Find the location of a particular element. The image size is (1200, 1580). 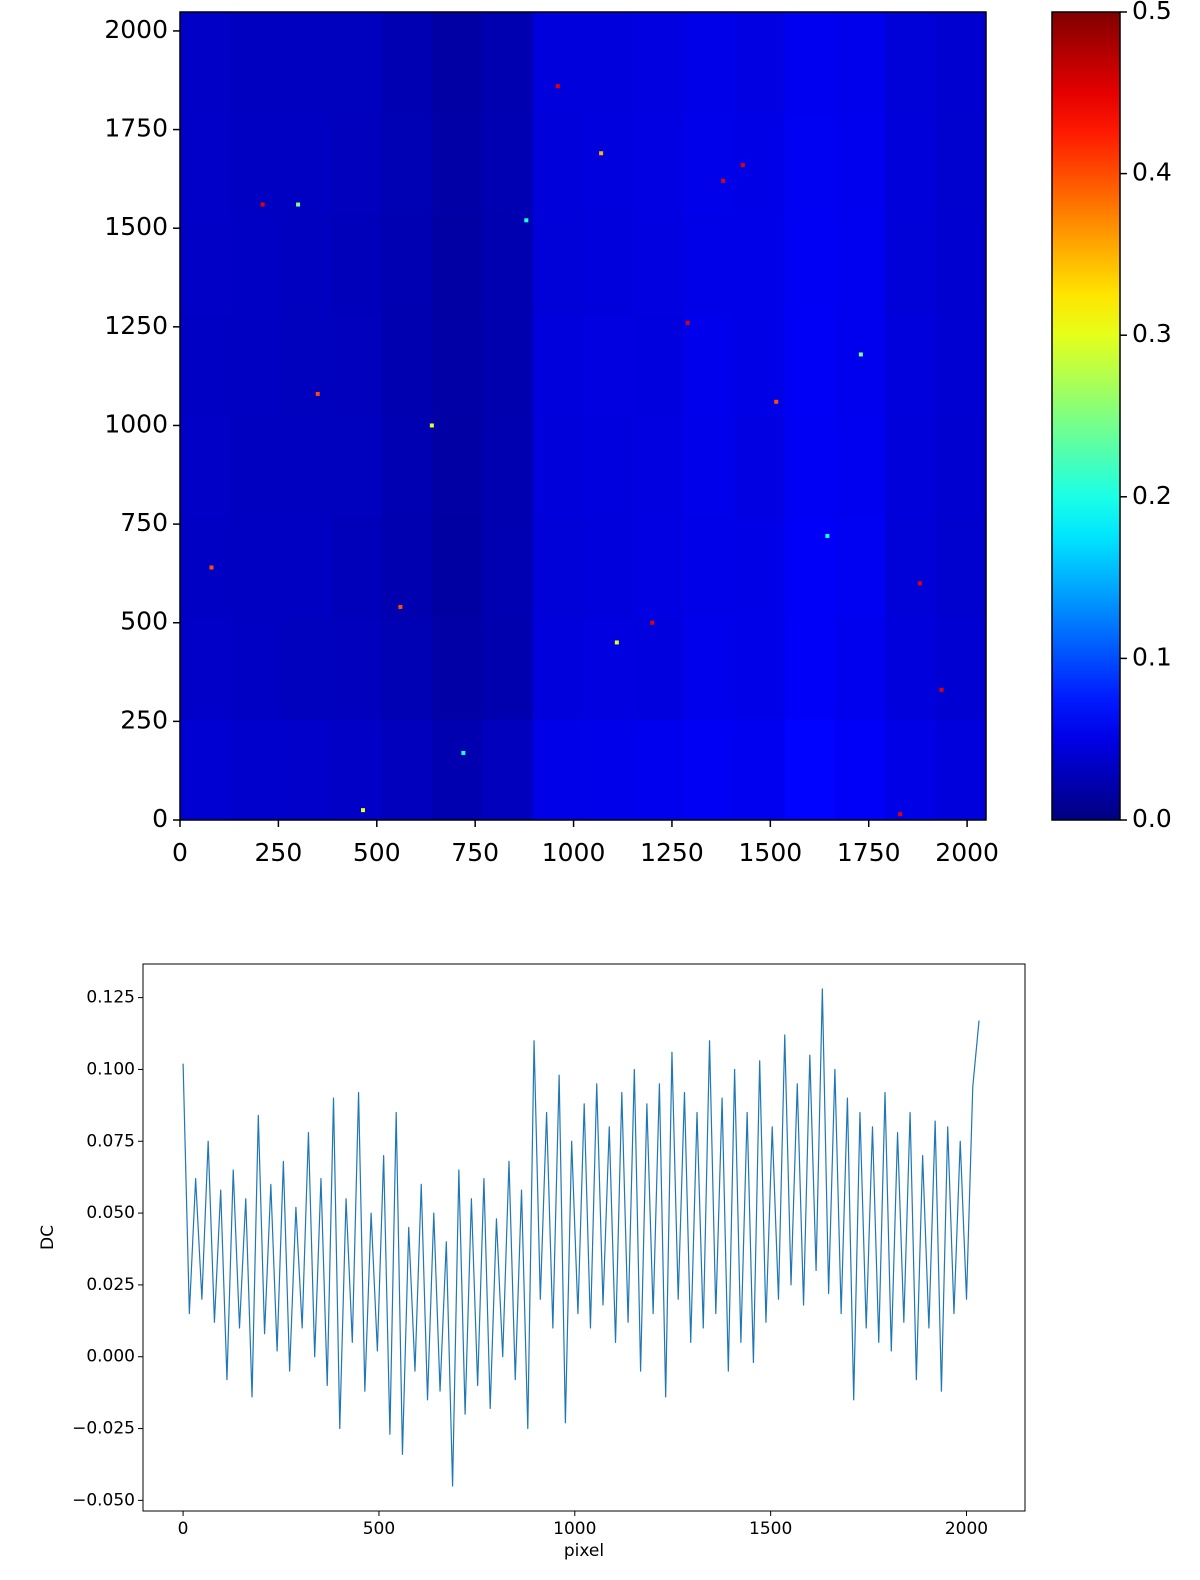

colorbar-tick-label: 0.3 is located at coordinates (1152, 333).